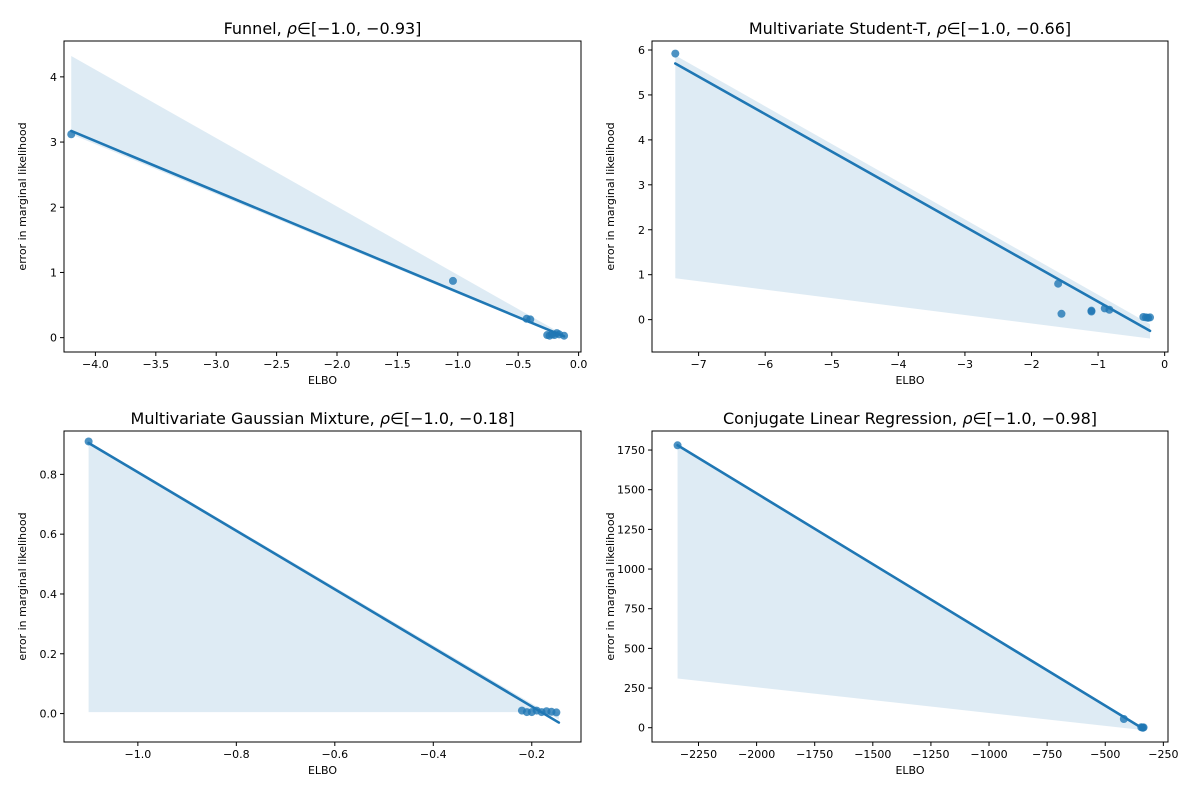 The image size is (1196, 798). I want to click on y-tick-label: 0.6, so click(49, 534).